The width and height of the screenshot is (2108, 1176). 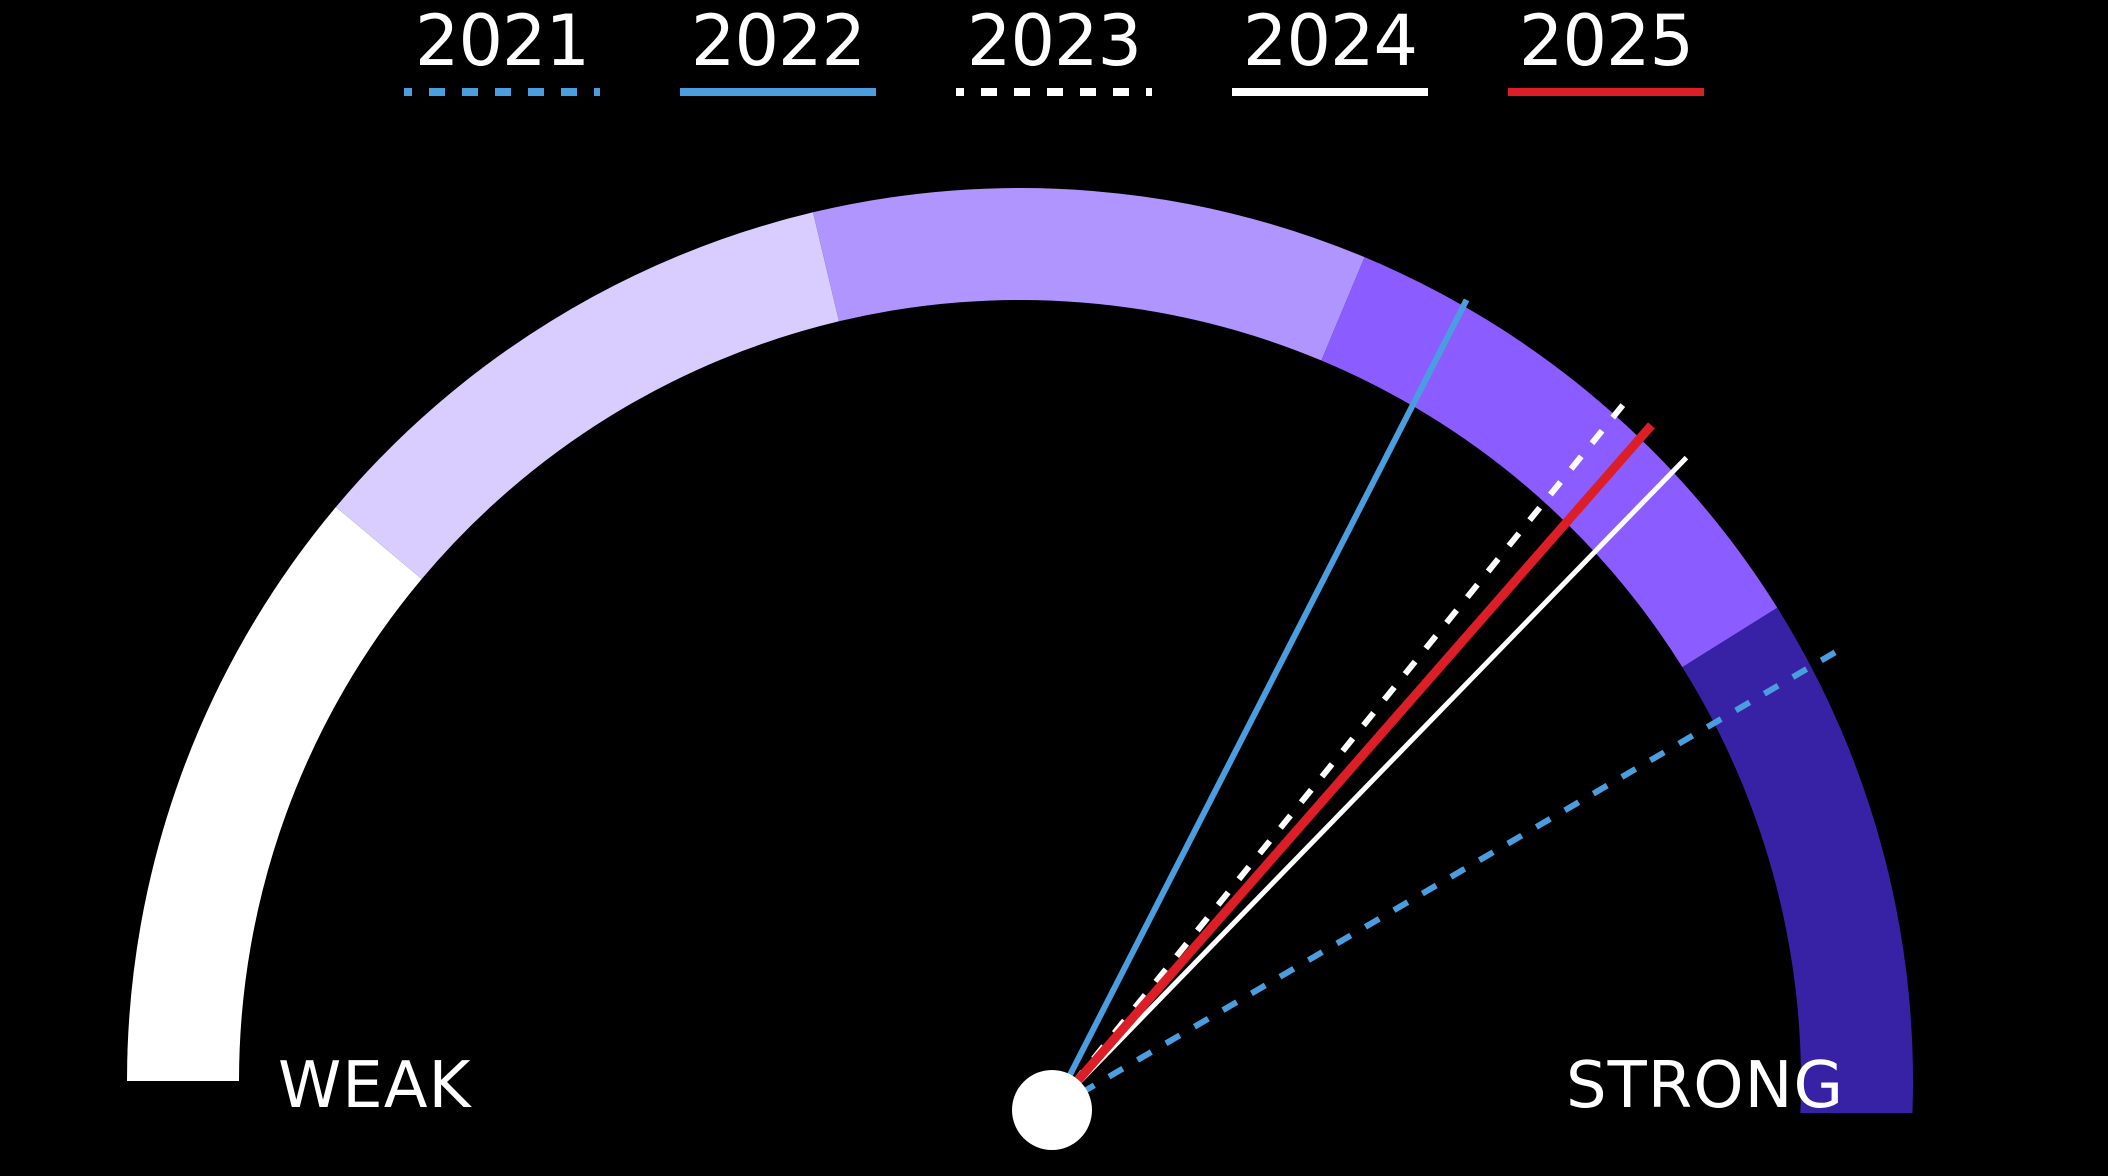 I want to click on legend-item-2023: 2023, so click(x=1054, y=50).